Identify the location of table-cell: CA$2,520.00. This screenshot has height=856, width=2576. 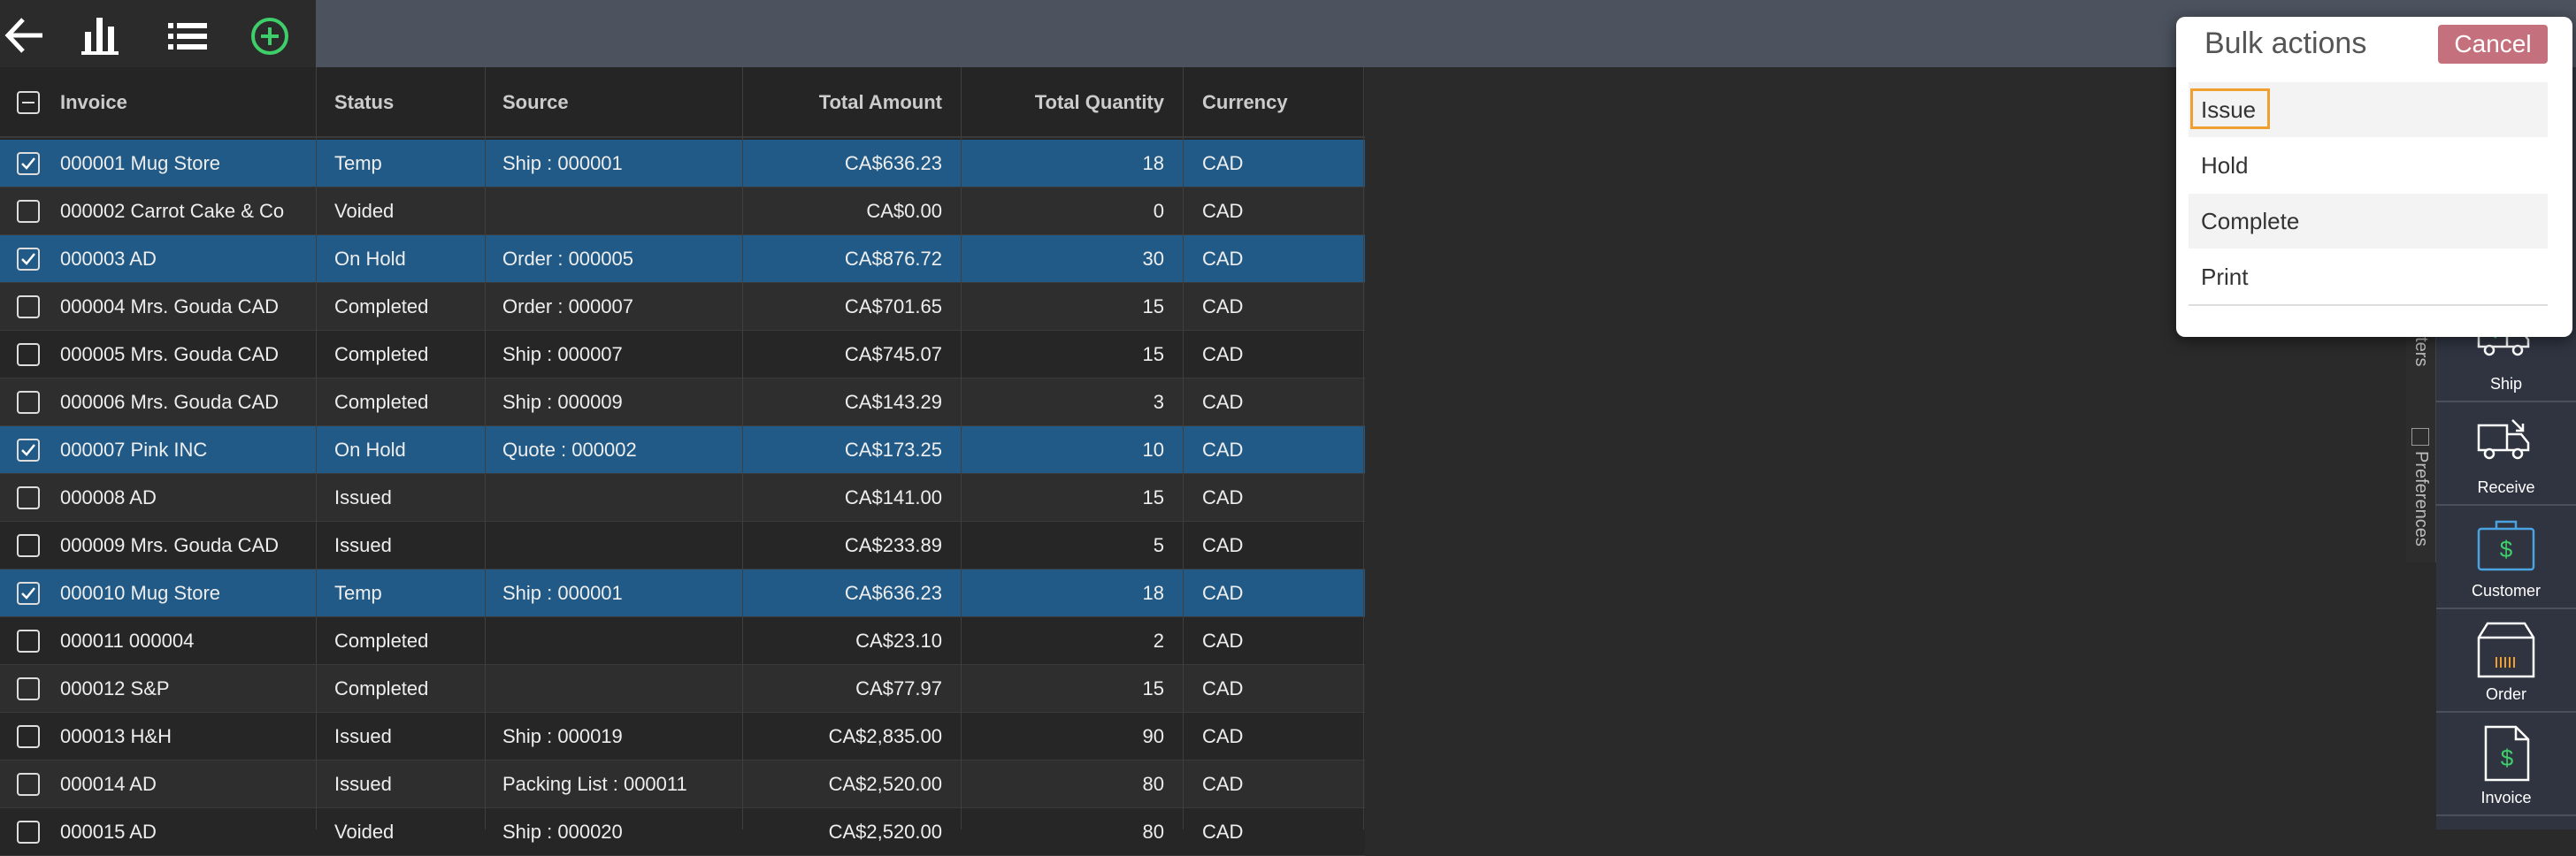
(885, 832).